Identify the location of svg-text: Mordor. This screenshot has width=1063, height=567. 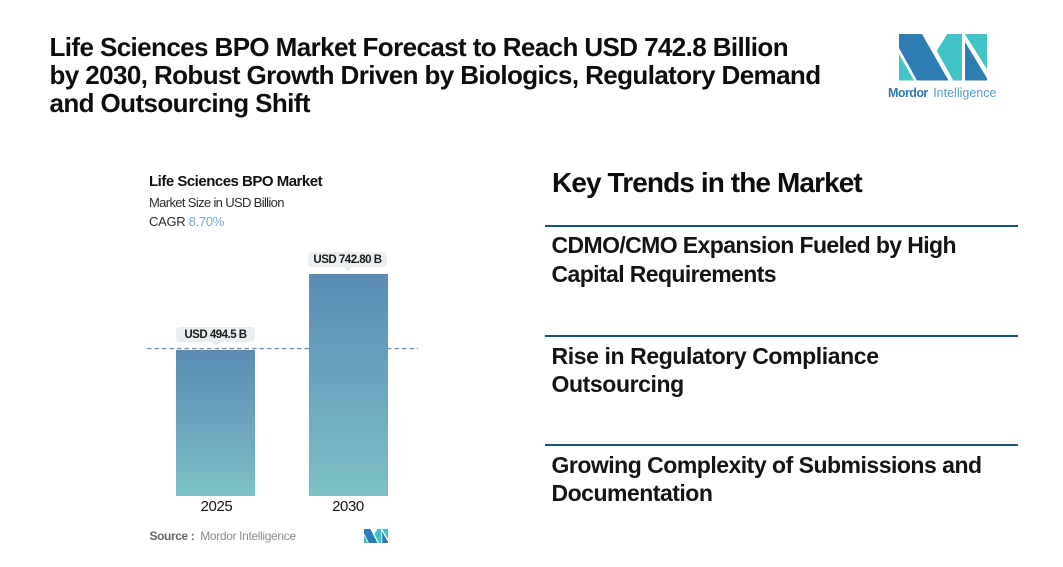
(908, 93).